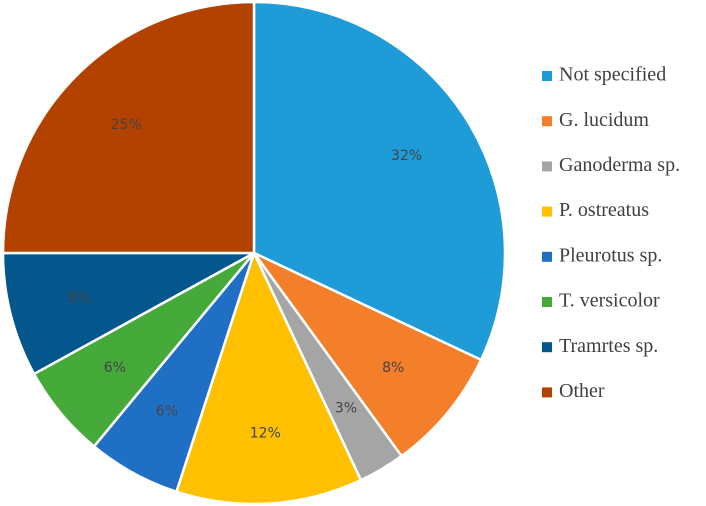 This screenshot has height=506, width=706. I want to click on legend-label-g-lucidum: G. lucidum, so click(604, 120).